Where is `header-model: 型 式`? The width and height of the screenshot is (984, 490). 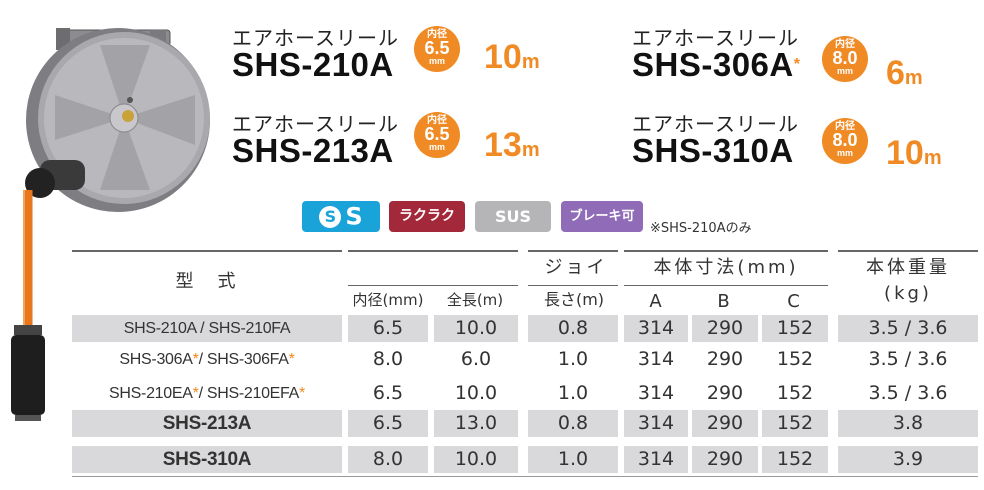
header-model: 型 式 is located at coordinates (207, 281).